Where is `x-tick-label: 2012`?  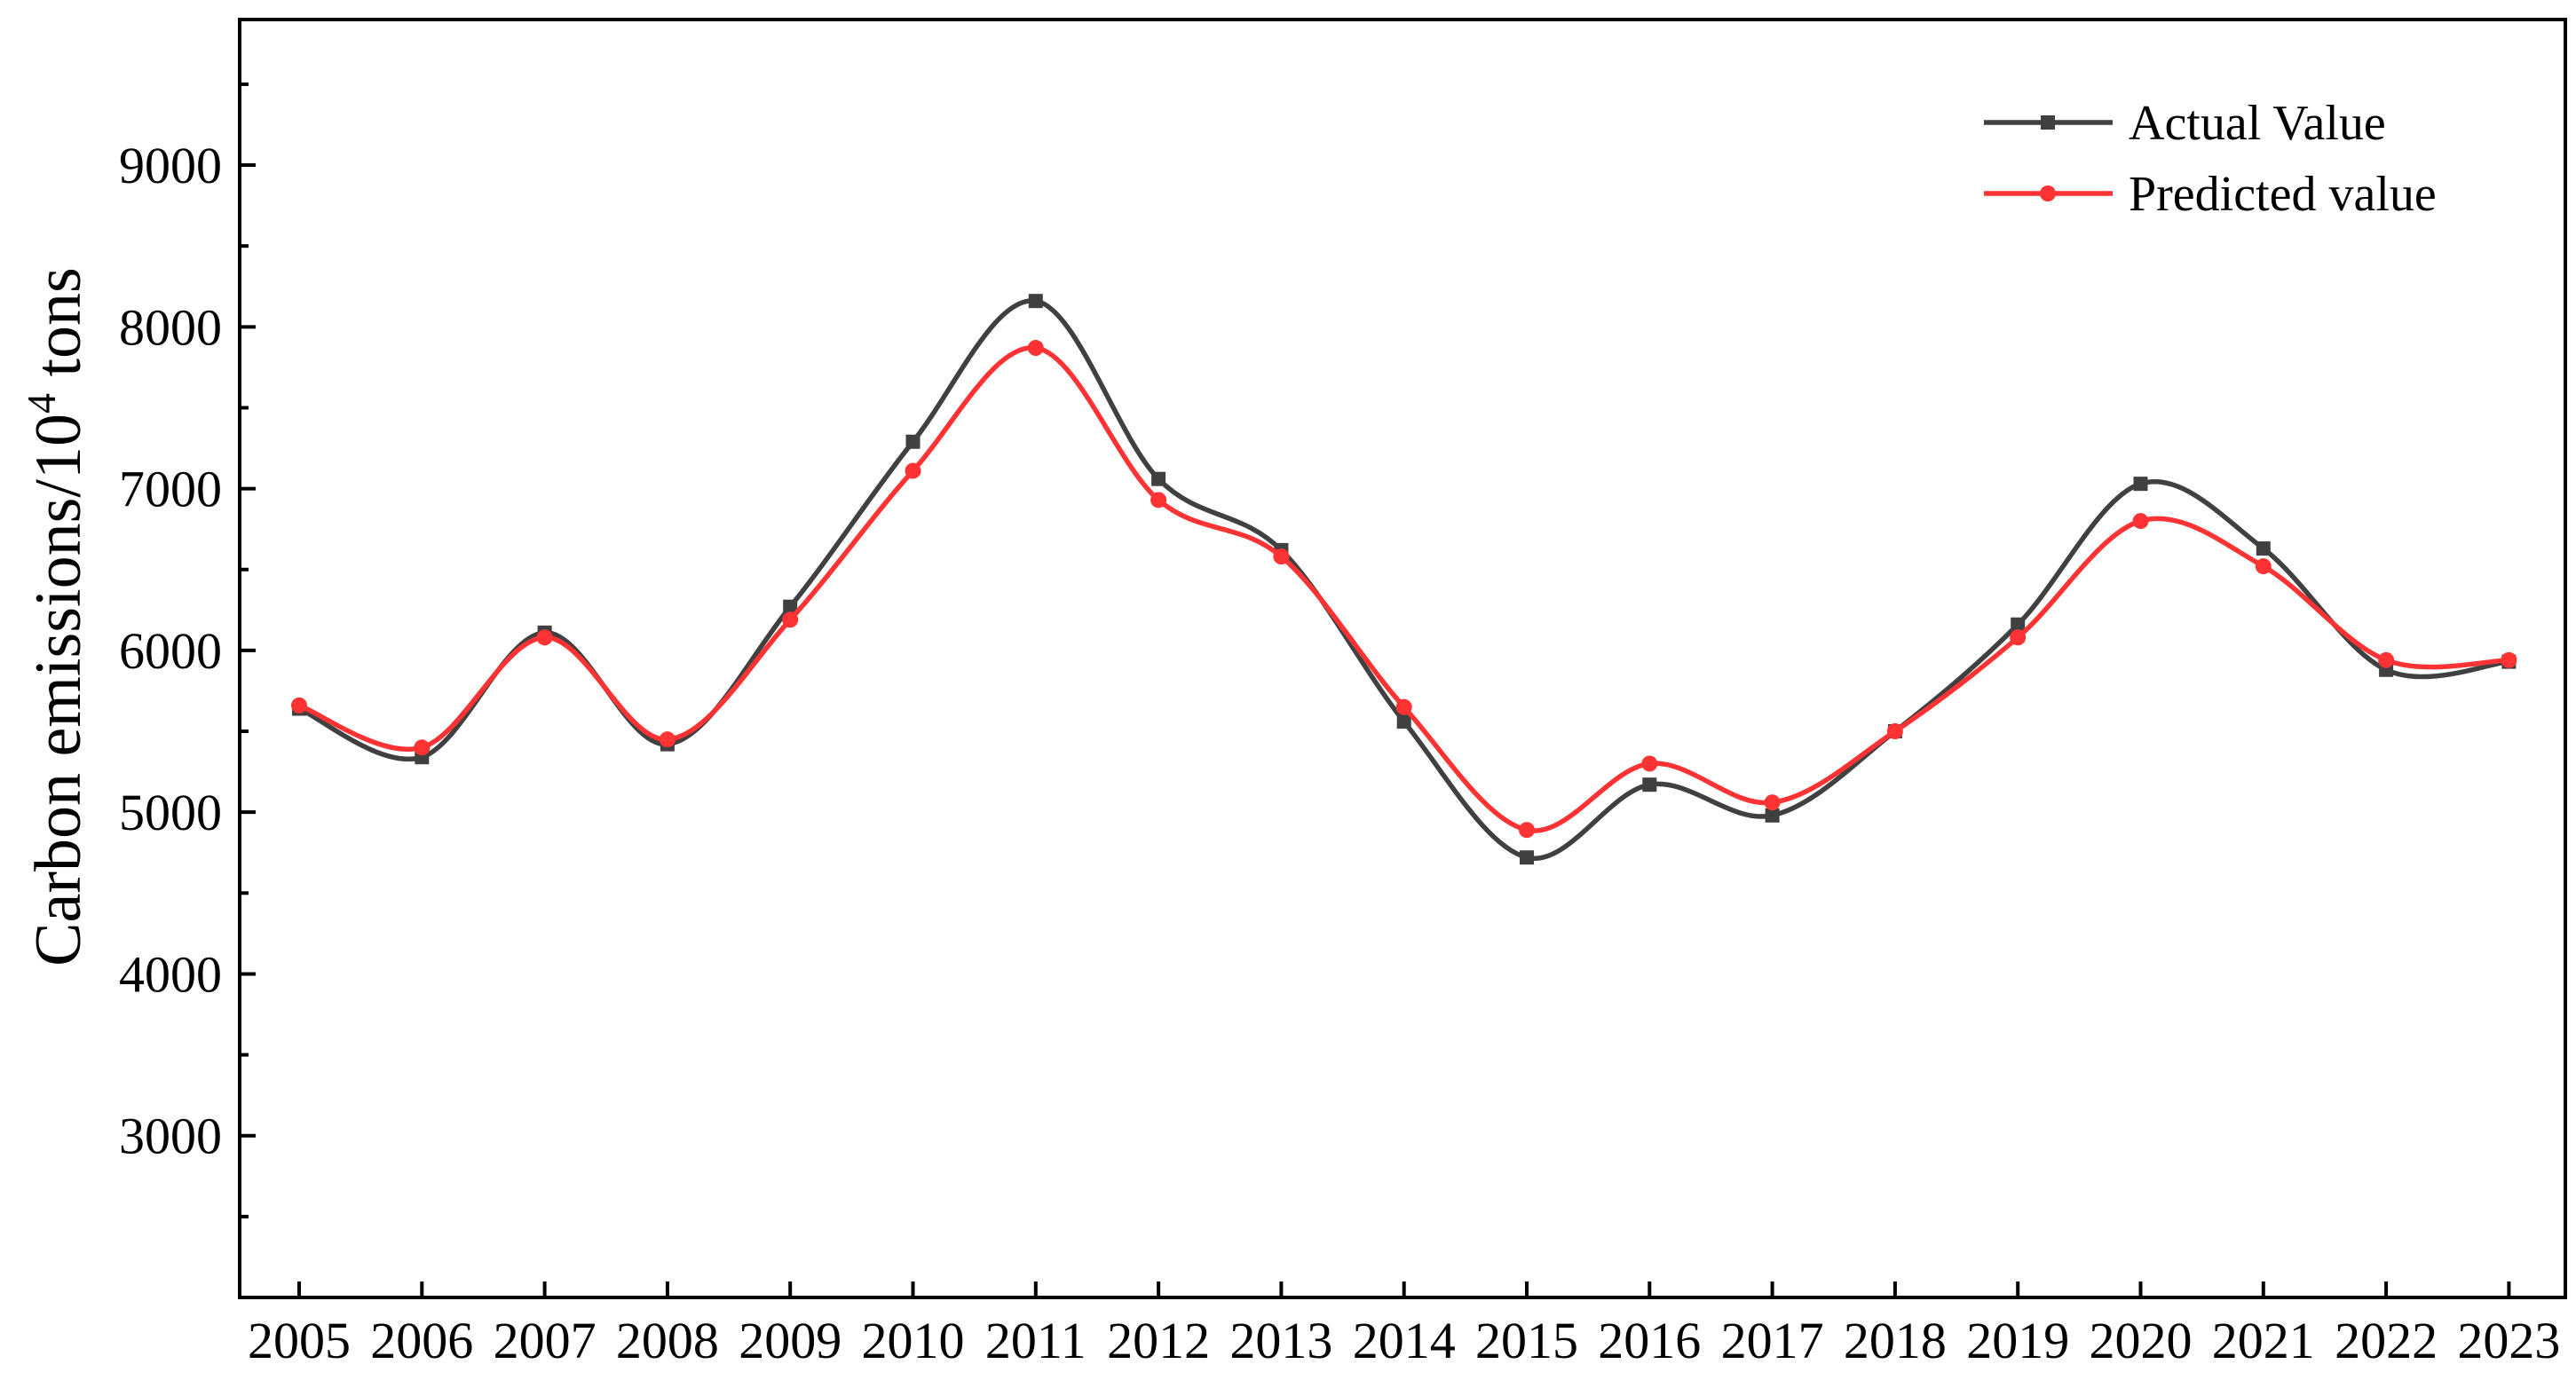
x-tick-label: 2012 is located at coordinates (1158, 1340).